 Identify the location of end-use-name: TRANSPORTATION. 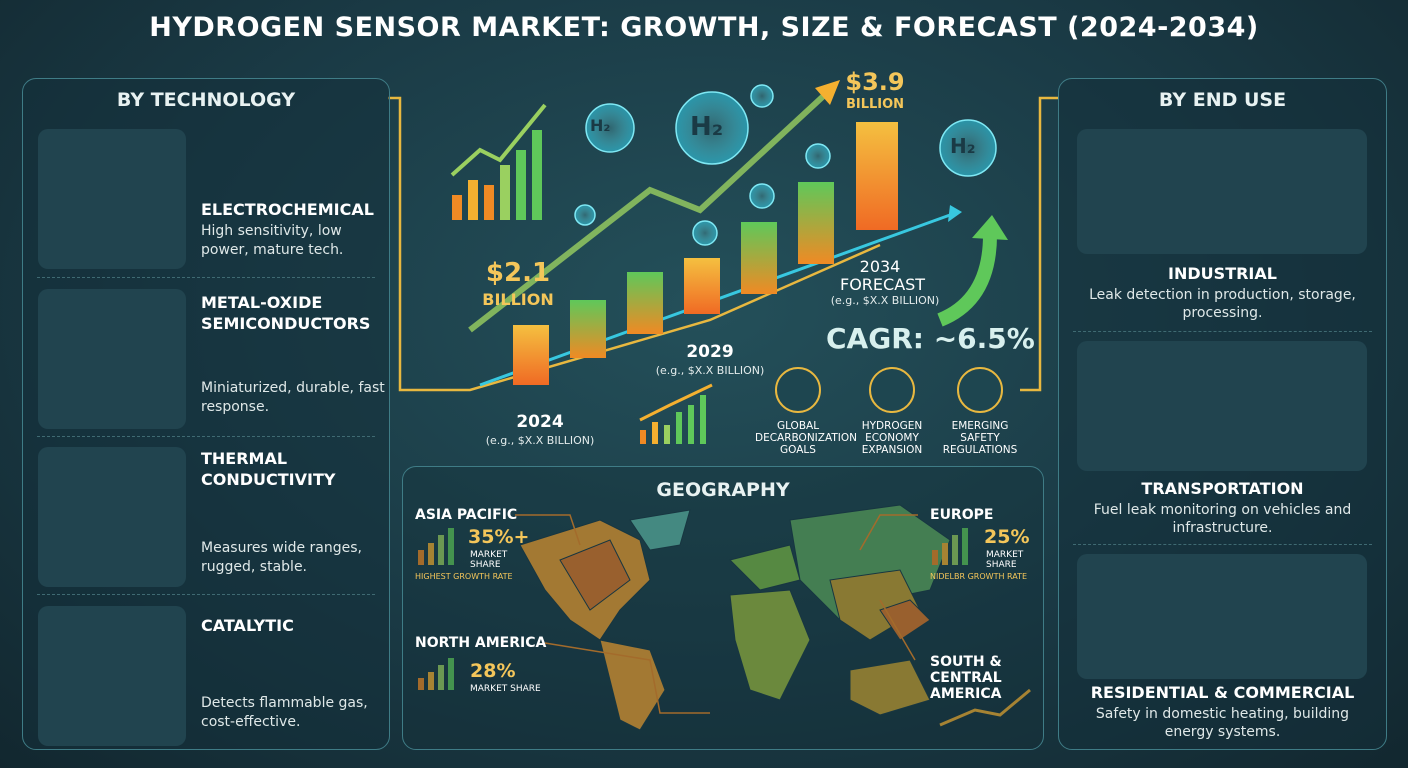
(1222, 488).